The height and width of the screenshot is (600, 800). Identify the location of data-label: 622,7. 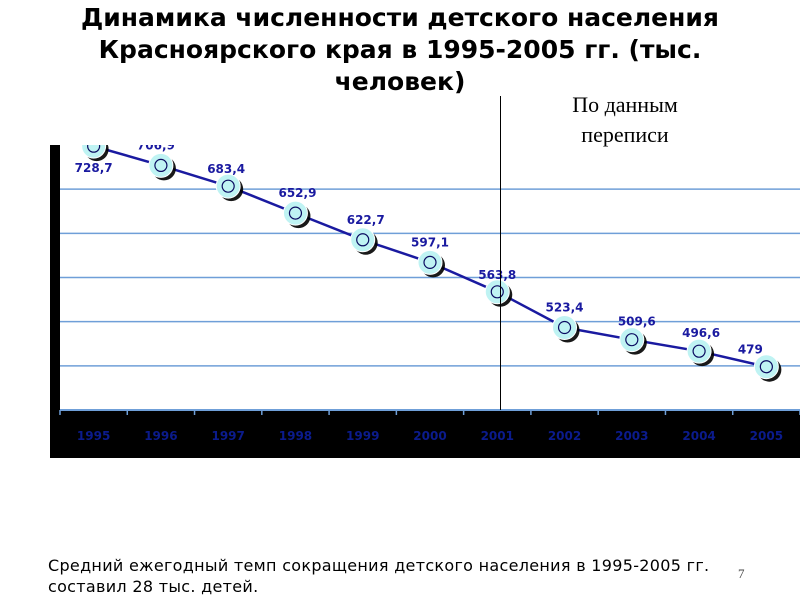
(366, 220).